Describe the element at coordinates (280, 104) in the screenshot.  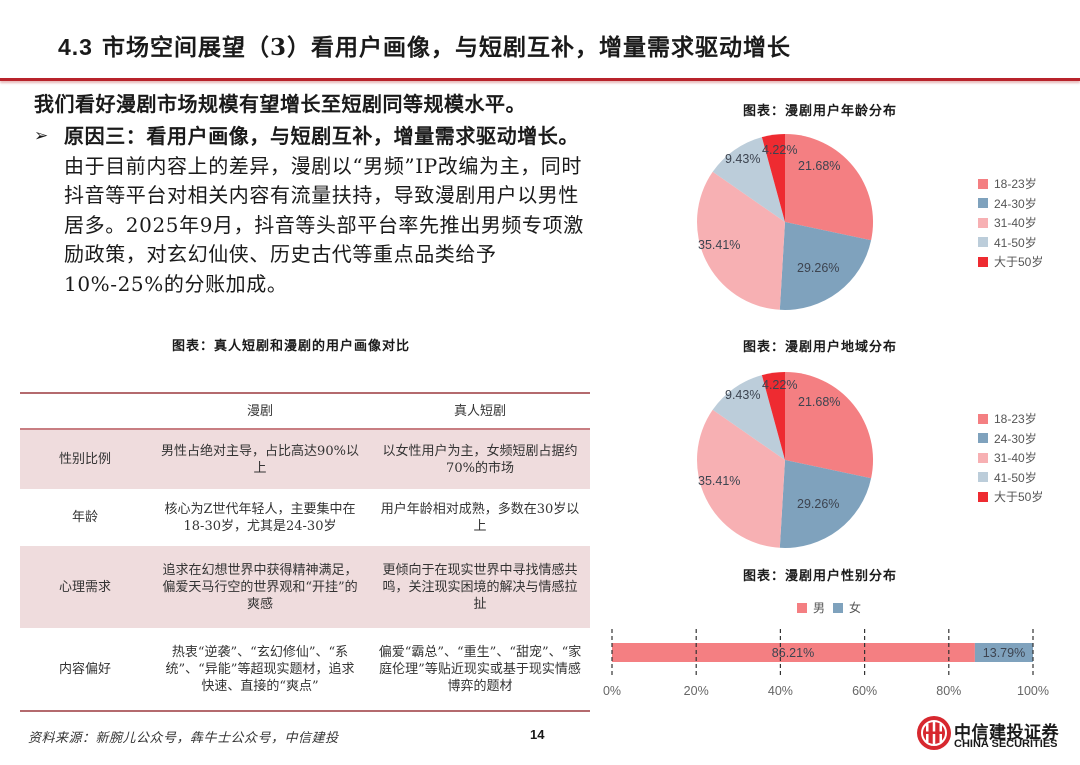
I see `lead-statement: 我们看好漫剧市场规模有望增长至短剧同等规模水平。` at that location.